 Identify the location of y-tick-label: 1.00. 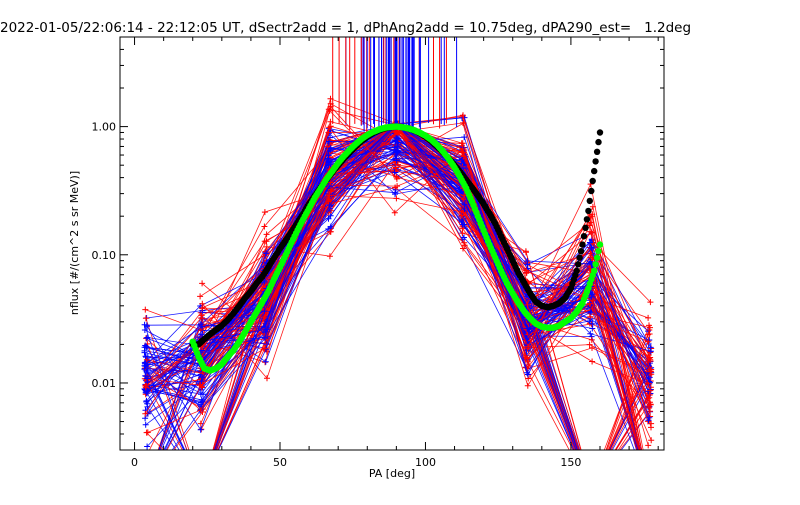
(104, 127).